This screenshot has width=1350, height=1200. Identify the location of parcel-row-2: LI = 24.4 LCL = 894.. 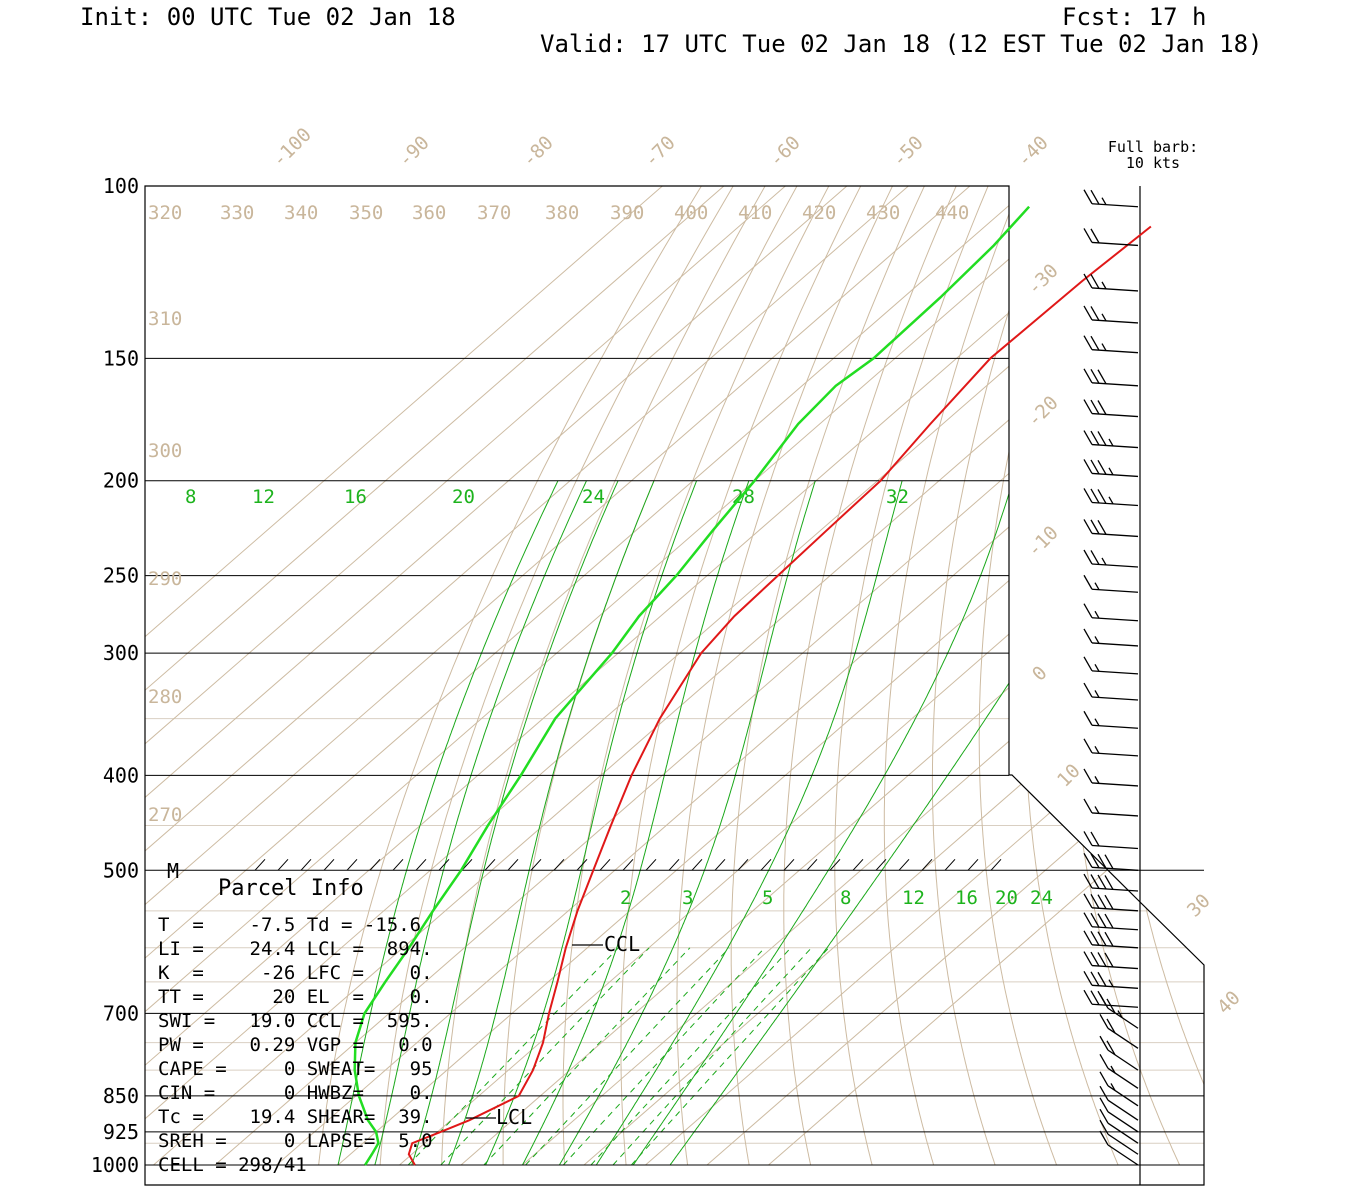
(295, 949).